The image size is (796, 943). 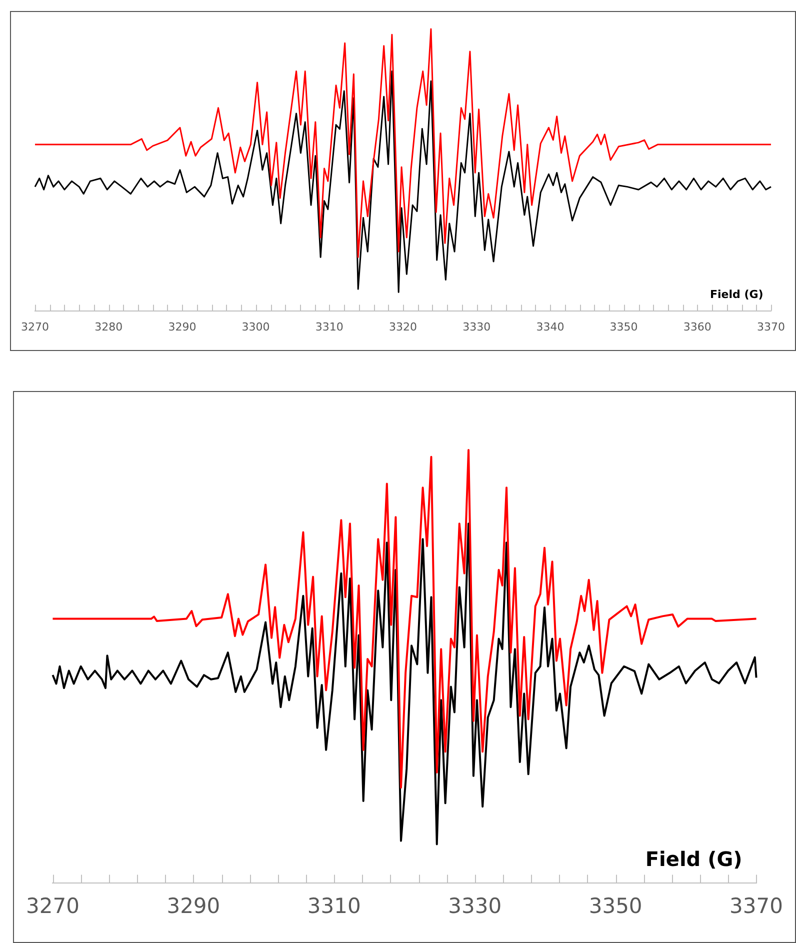 What do you see at coordinates (108, 327) in the screenshot?
I see `x-tick-label: 3280` at bounding box center [108, 327].